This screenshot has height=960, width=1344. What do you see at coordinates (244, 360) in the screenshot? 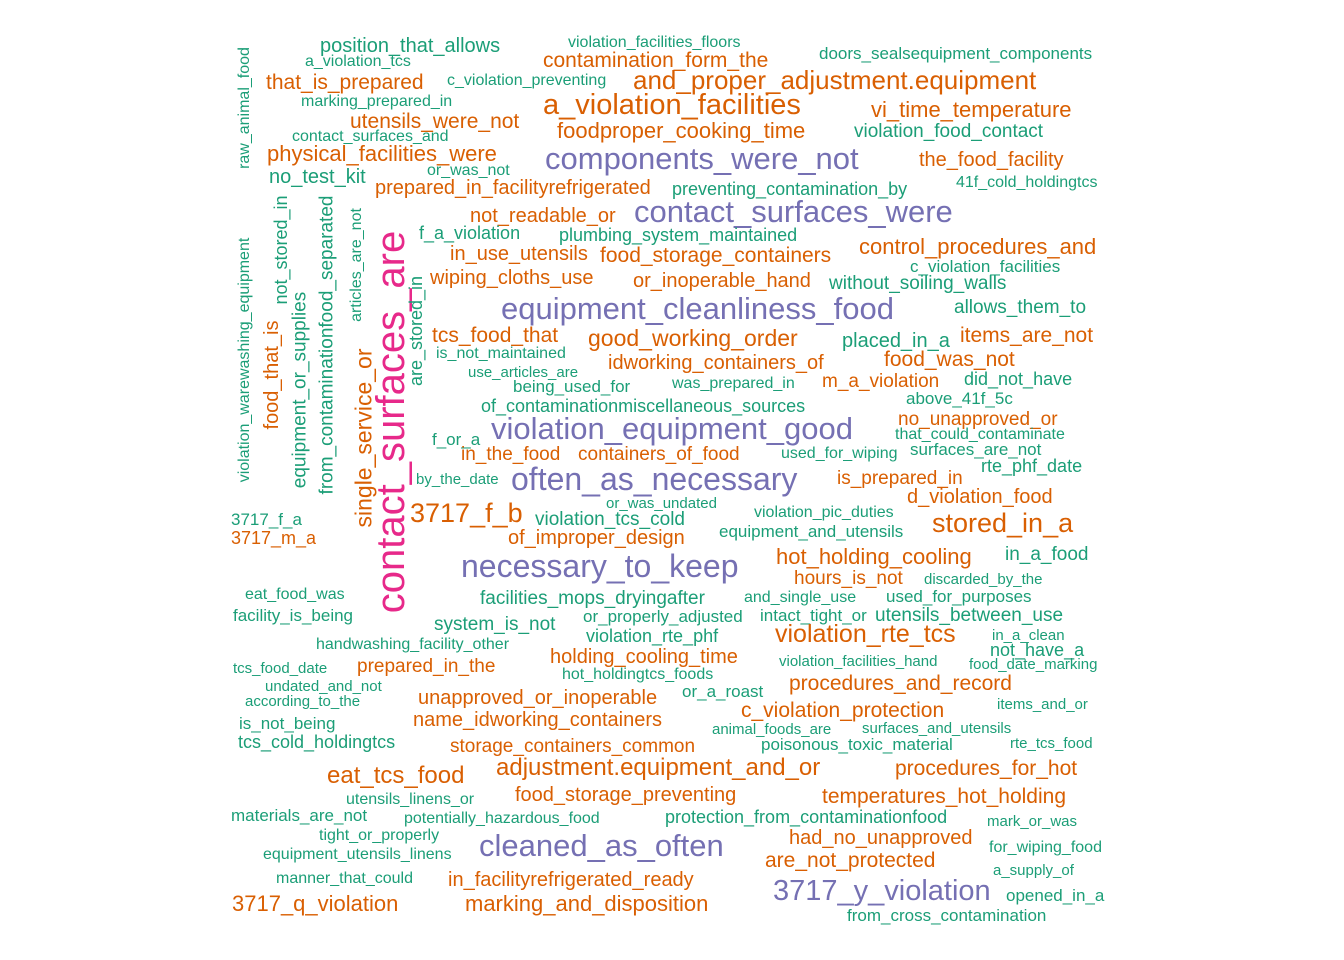
I see `word: violation_warewashing_equipment` at bounding box center [244, 360].